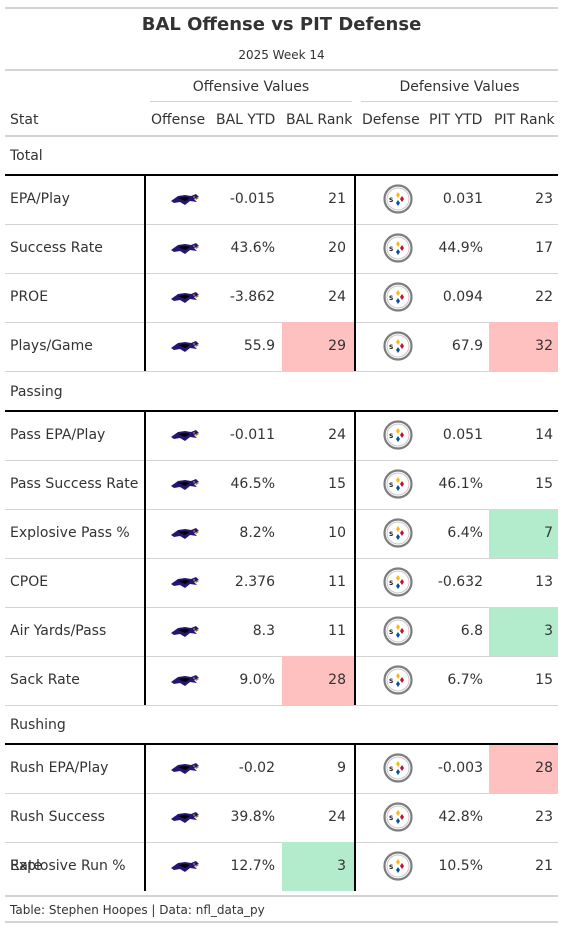 The height and width of the screenshot is (927, 563). Describe the element at coordinates (281, 631) in the screenshot. I see `table-row: Air Yards/Pass 8.3 11 S 6.8 3` at that location.